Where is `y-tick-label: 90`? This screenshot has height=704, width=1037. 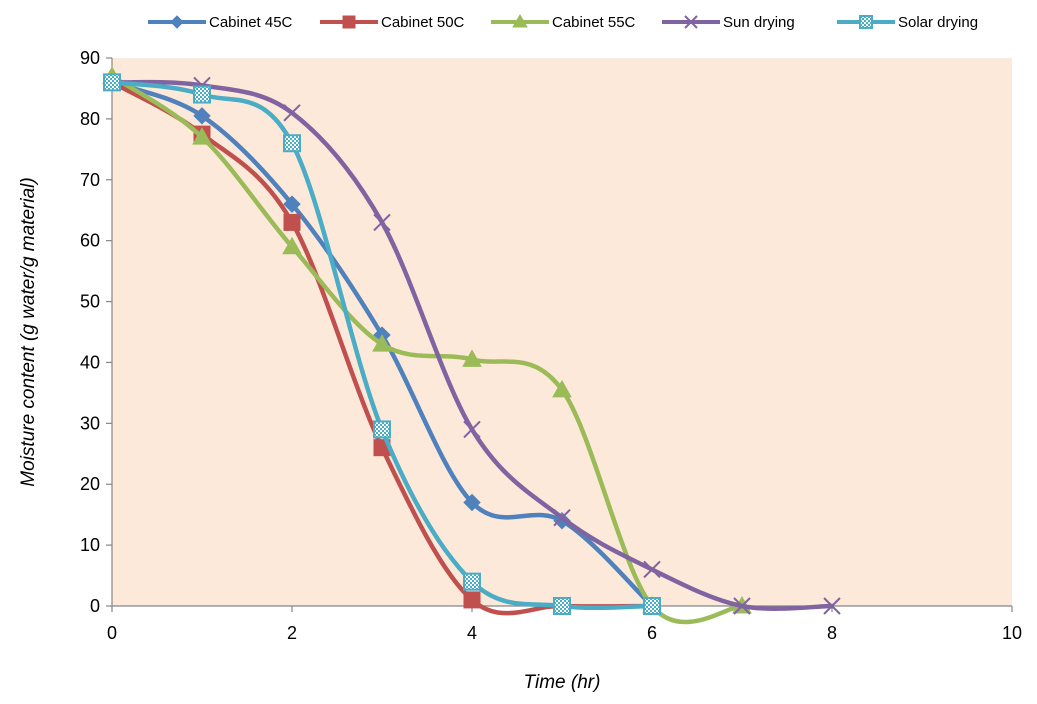 y-tick-label: 90 is located at coordinates (90, 58).